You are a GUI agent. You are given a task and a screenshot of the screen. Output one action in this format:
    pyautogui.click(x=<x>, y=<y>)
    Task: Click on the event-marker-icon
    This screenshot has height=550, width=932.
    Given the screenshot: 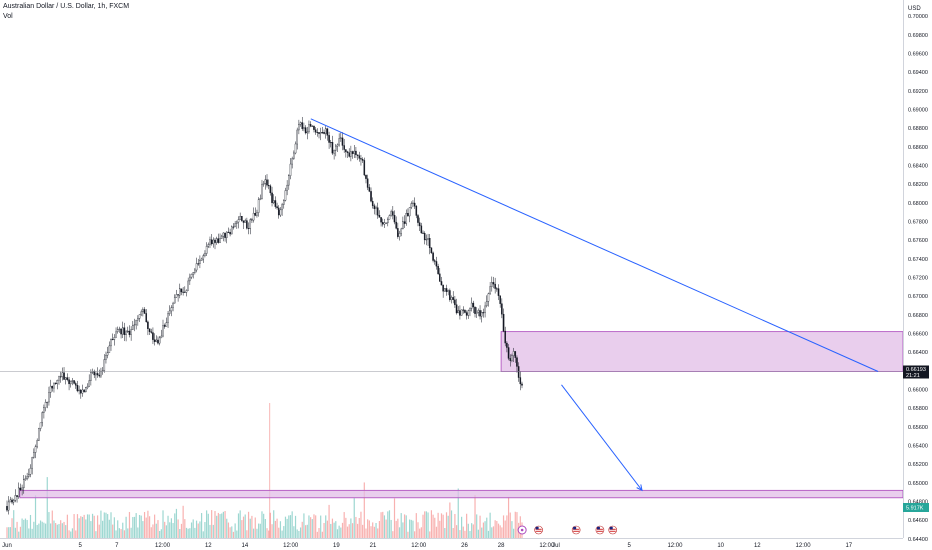 What is the action you would take?
    pyautogui.click(x=522, y=530)
    